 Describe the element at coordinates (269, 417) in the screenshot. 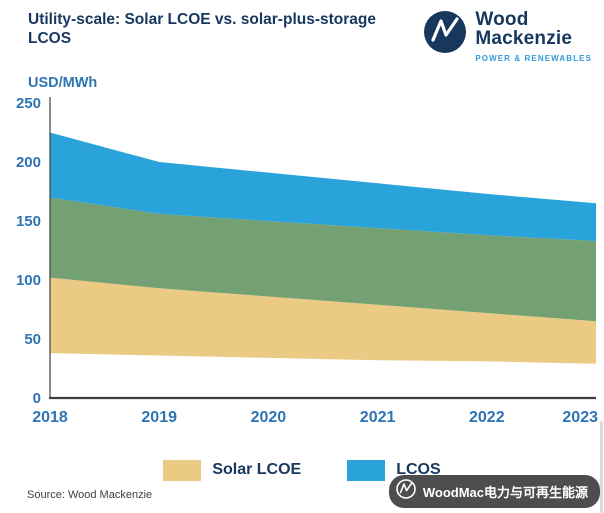

I see `x-tick-label: 2020` at that location.